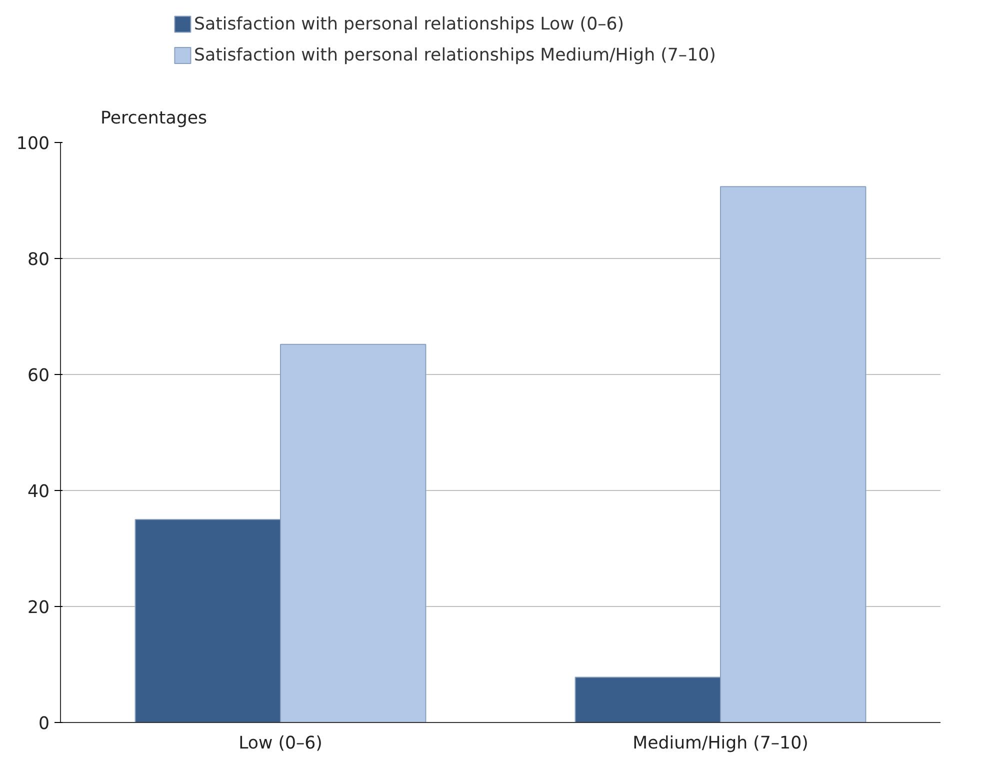  What do you see at coordinates (720, 744) in the screenshot?
I see `x-tick-label: Medium/High (7–10)` at bounding box center [720, 744].